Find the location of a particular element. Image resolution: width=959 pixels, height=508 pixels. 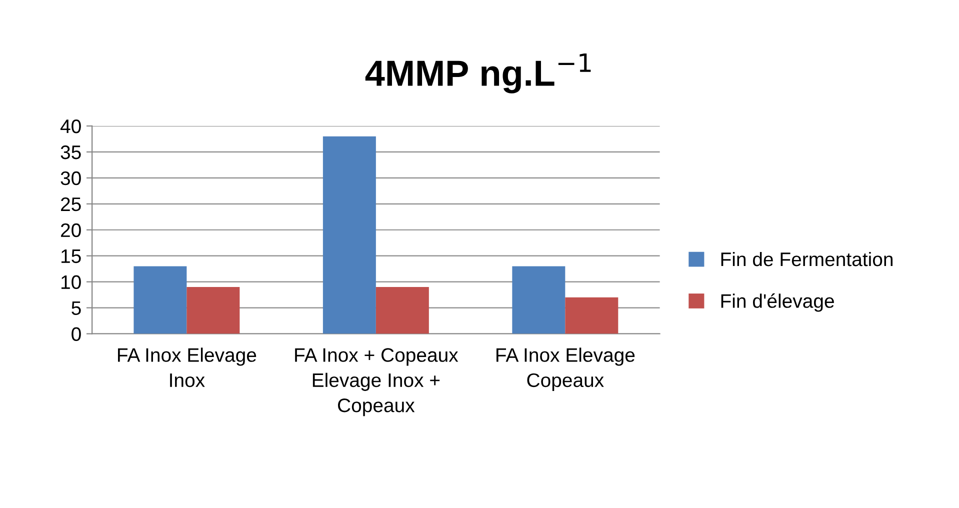

y-tick-label: 40 is located at coordinates (70, 126).